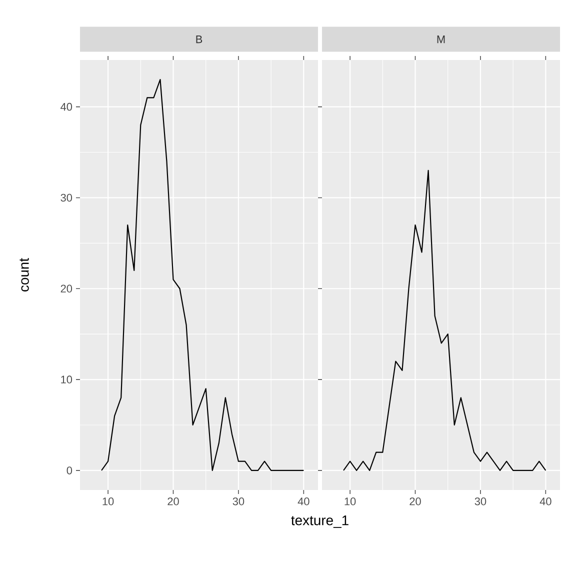 This screenshot has height=576, width=576. I want to click on x-axis-title: texture_1, so click(319, 522).